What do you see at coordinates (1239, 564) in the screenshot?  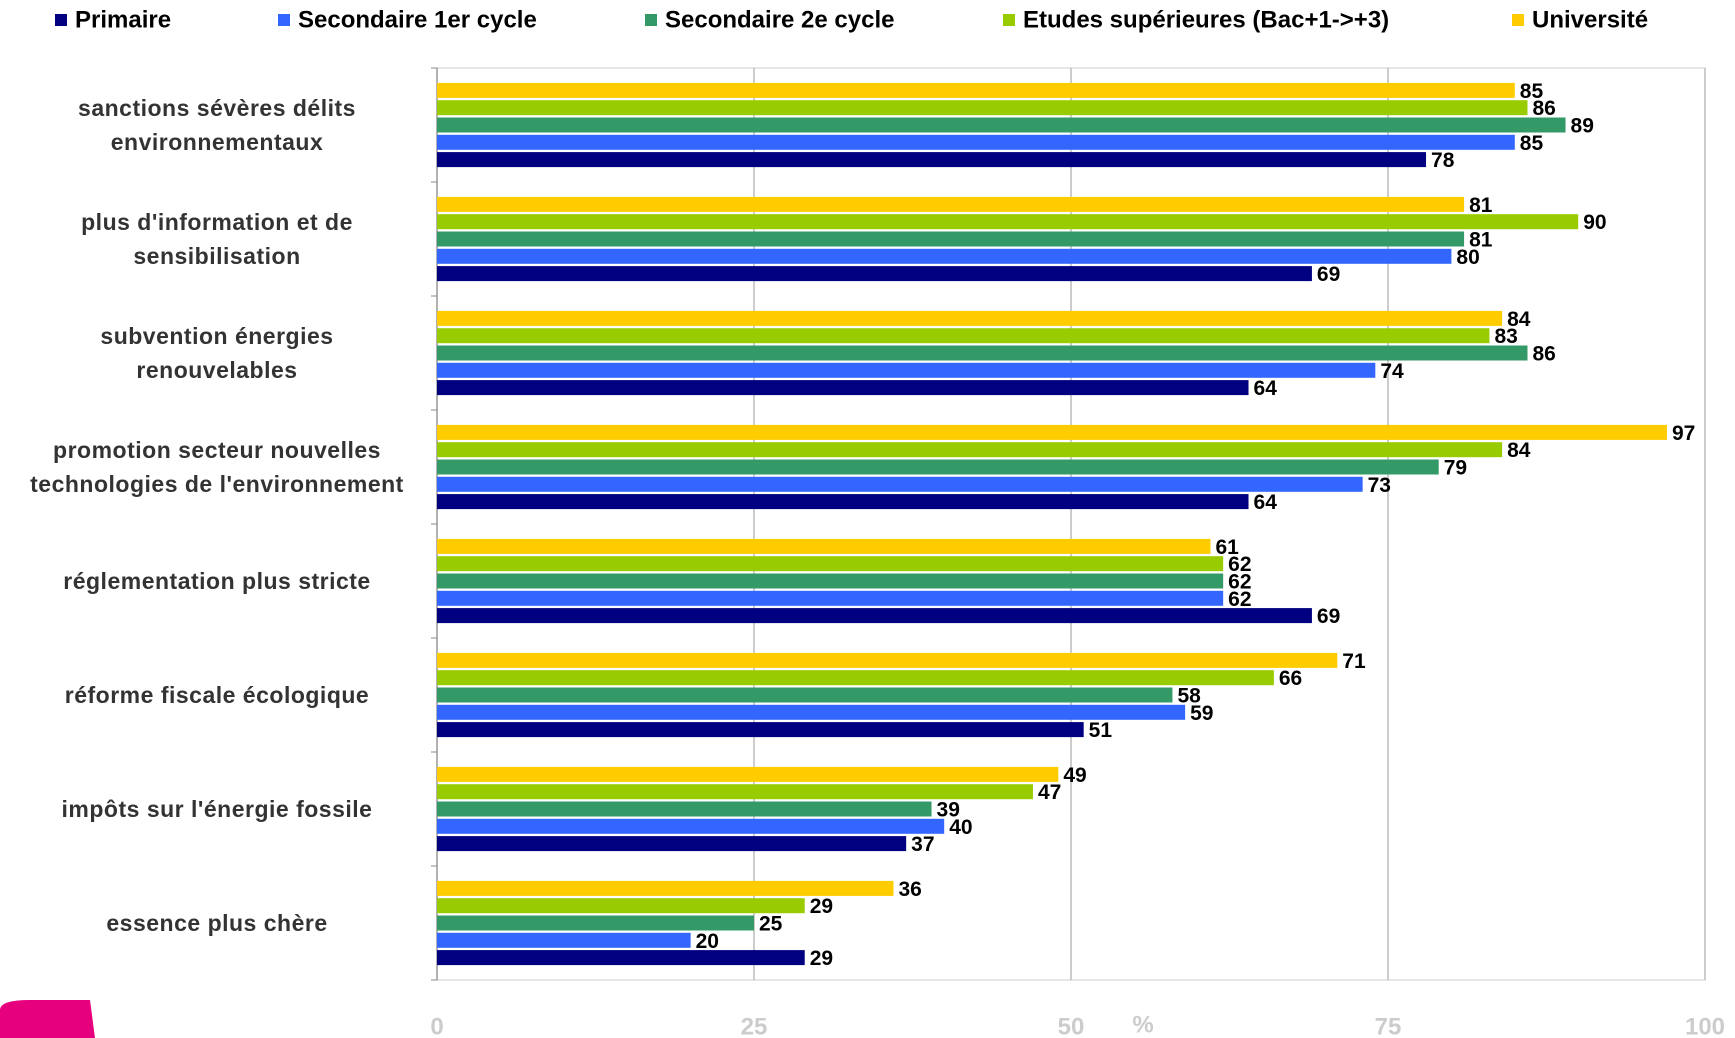 I see `data-label: 62` at bounding box center [1239, 564].